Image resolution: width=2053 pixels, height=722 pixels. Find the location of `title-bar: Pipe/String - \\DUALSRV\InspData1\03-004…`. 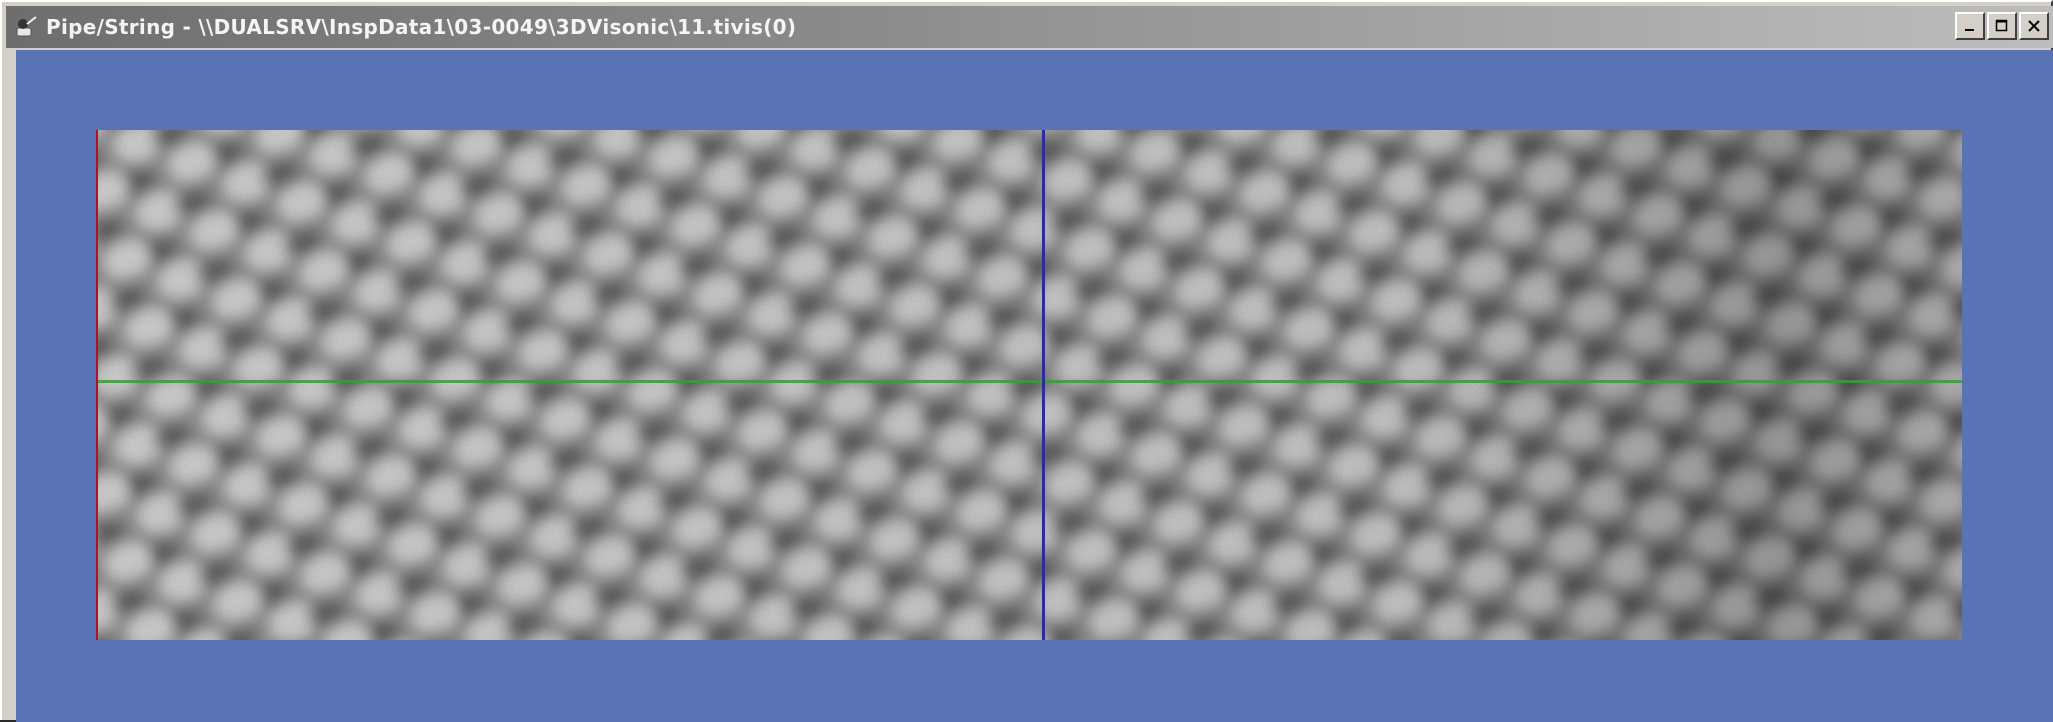

title-bar: Pipe/String - \\DUALSRV\InspData1\03-004… is located at coordinates (1029, 27).